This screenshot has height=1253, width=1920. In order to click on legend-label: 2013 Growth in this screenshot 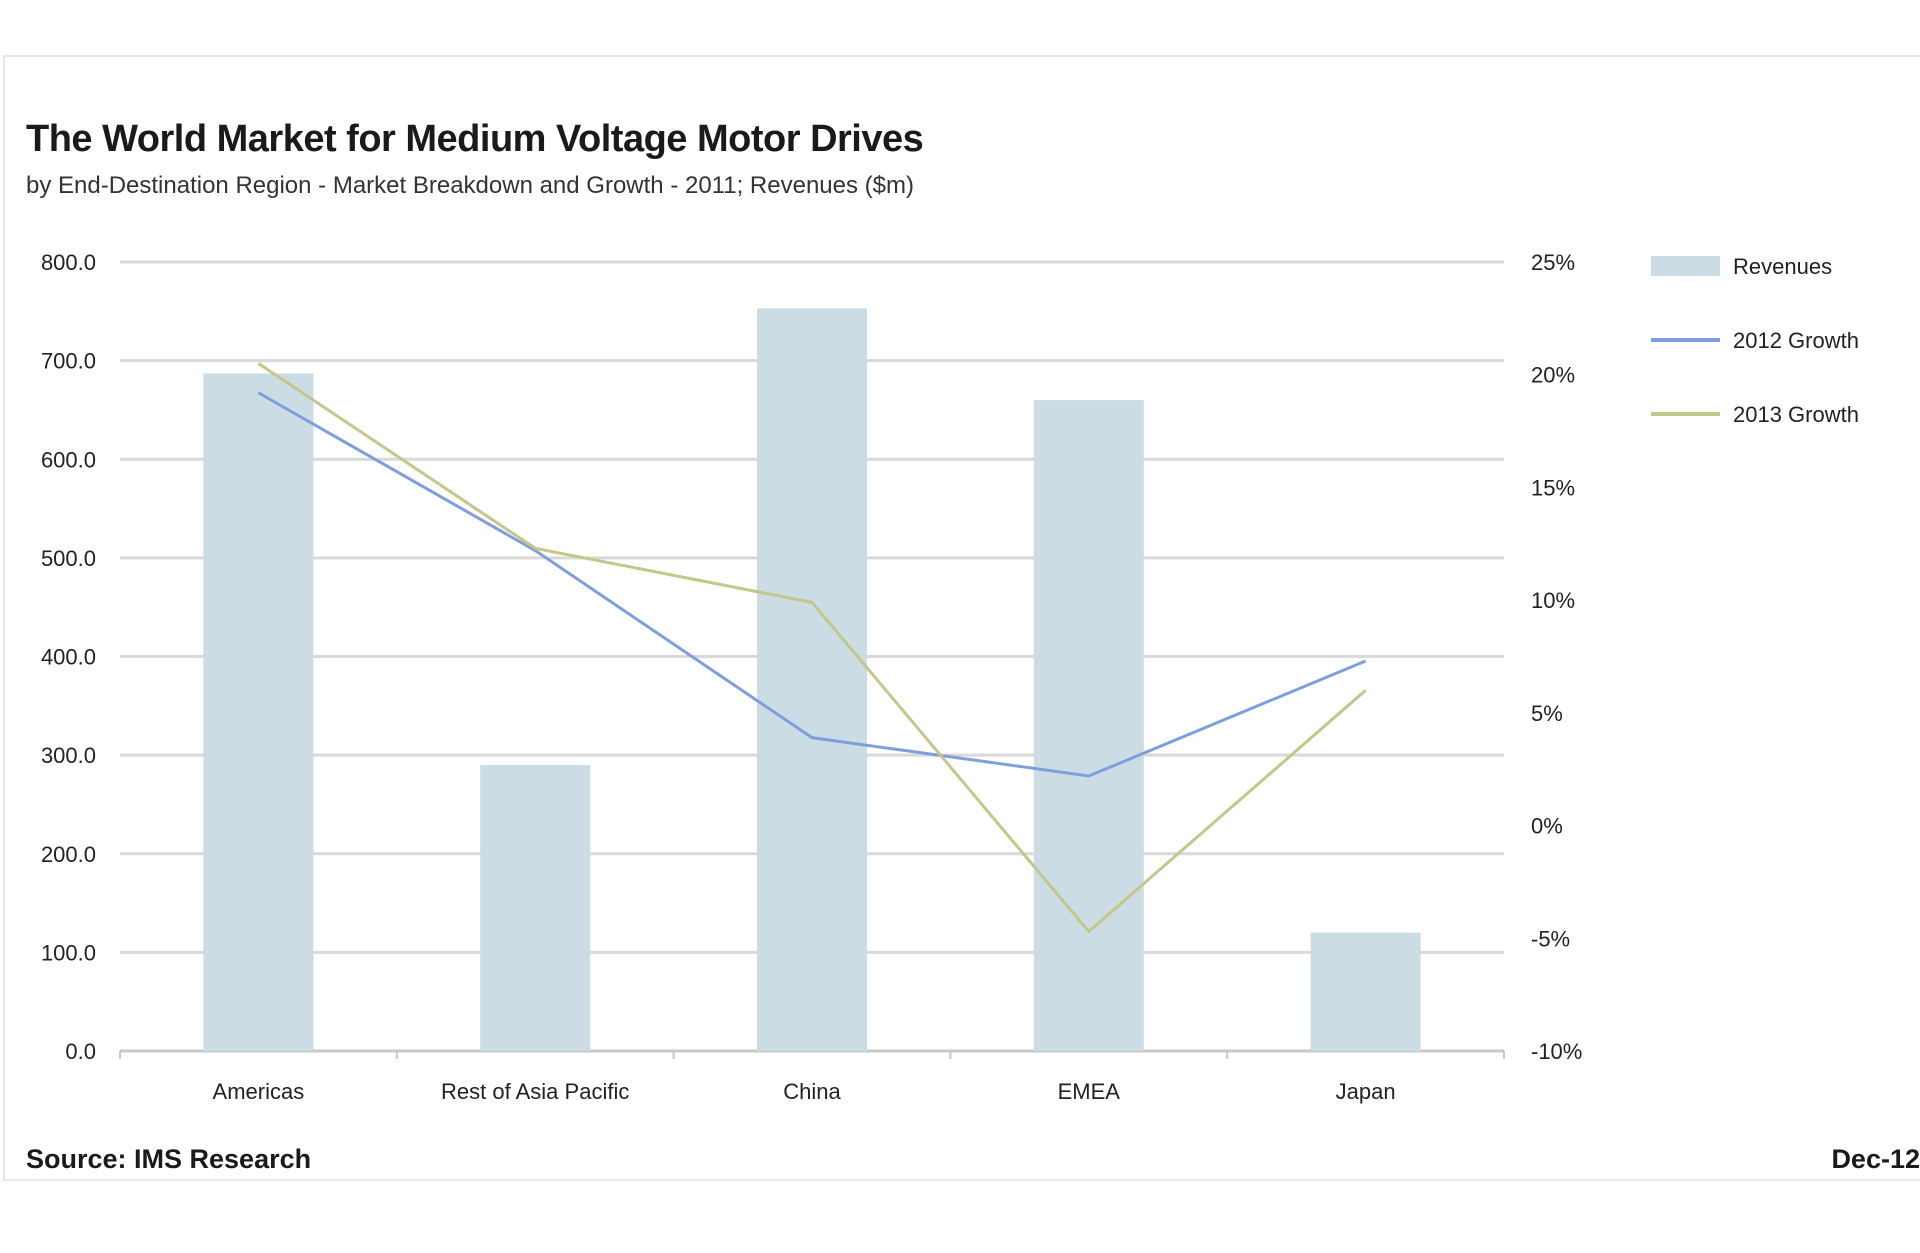, I will do `click(1796, 414)`.